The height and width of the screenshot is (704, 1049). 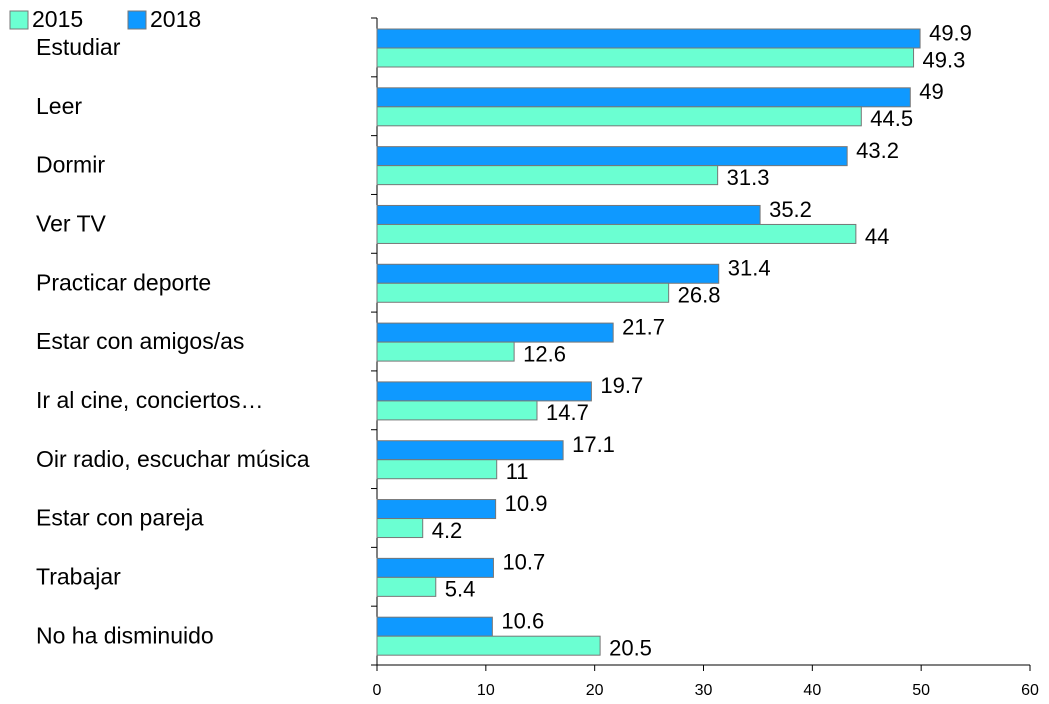 I want to click on value-label: 35.2, so click(x=790, y=209).